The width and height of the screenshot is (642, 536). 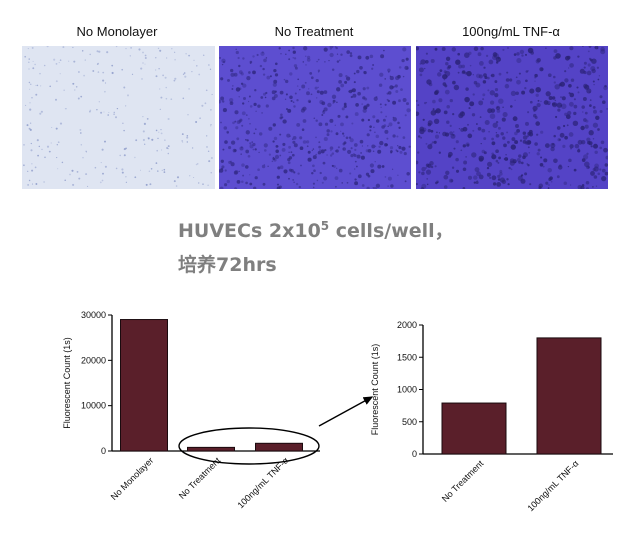 I want to click on heading-line-2: 培养72hrs, so click(x=227, y=265).